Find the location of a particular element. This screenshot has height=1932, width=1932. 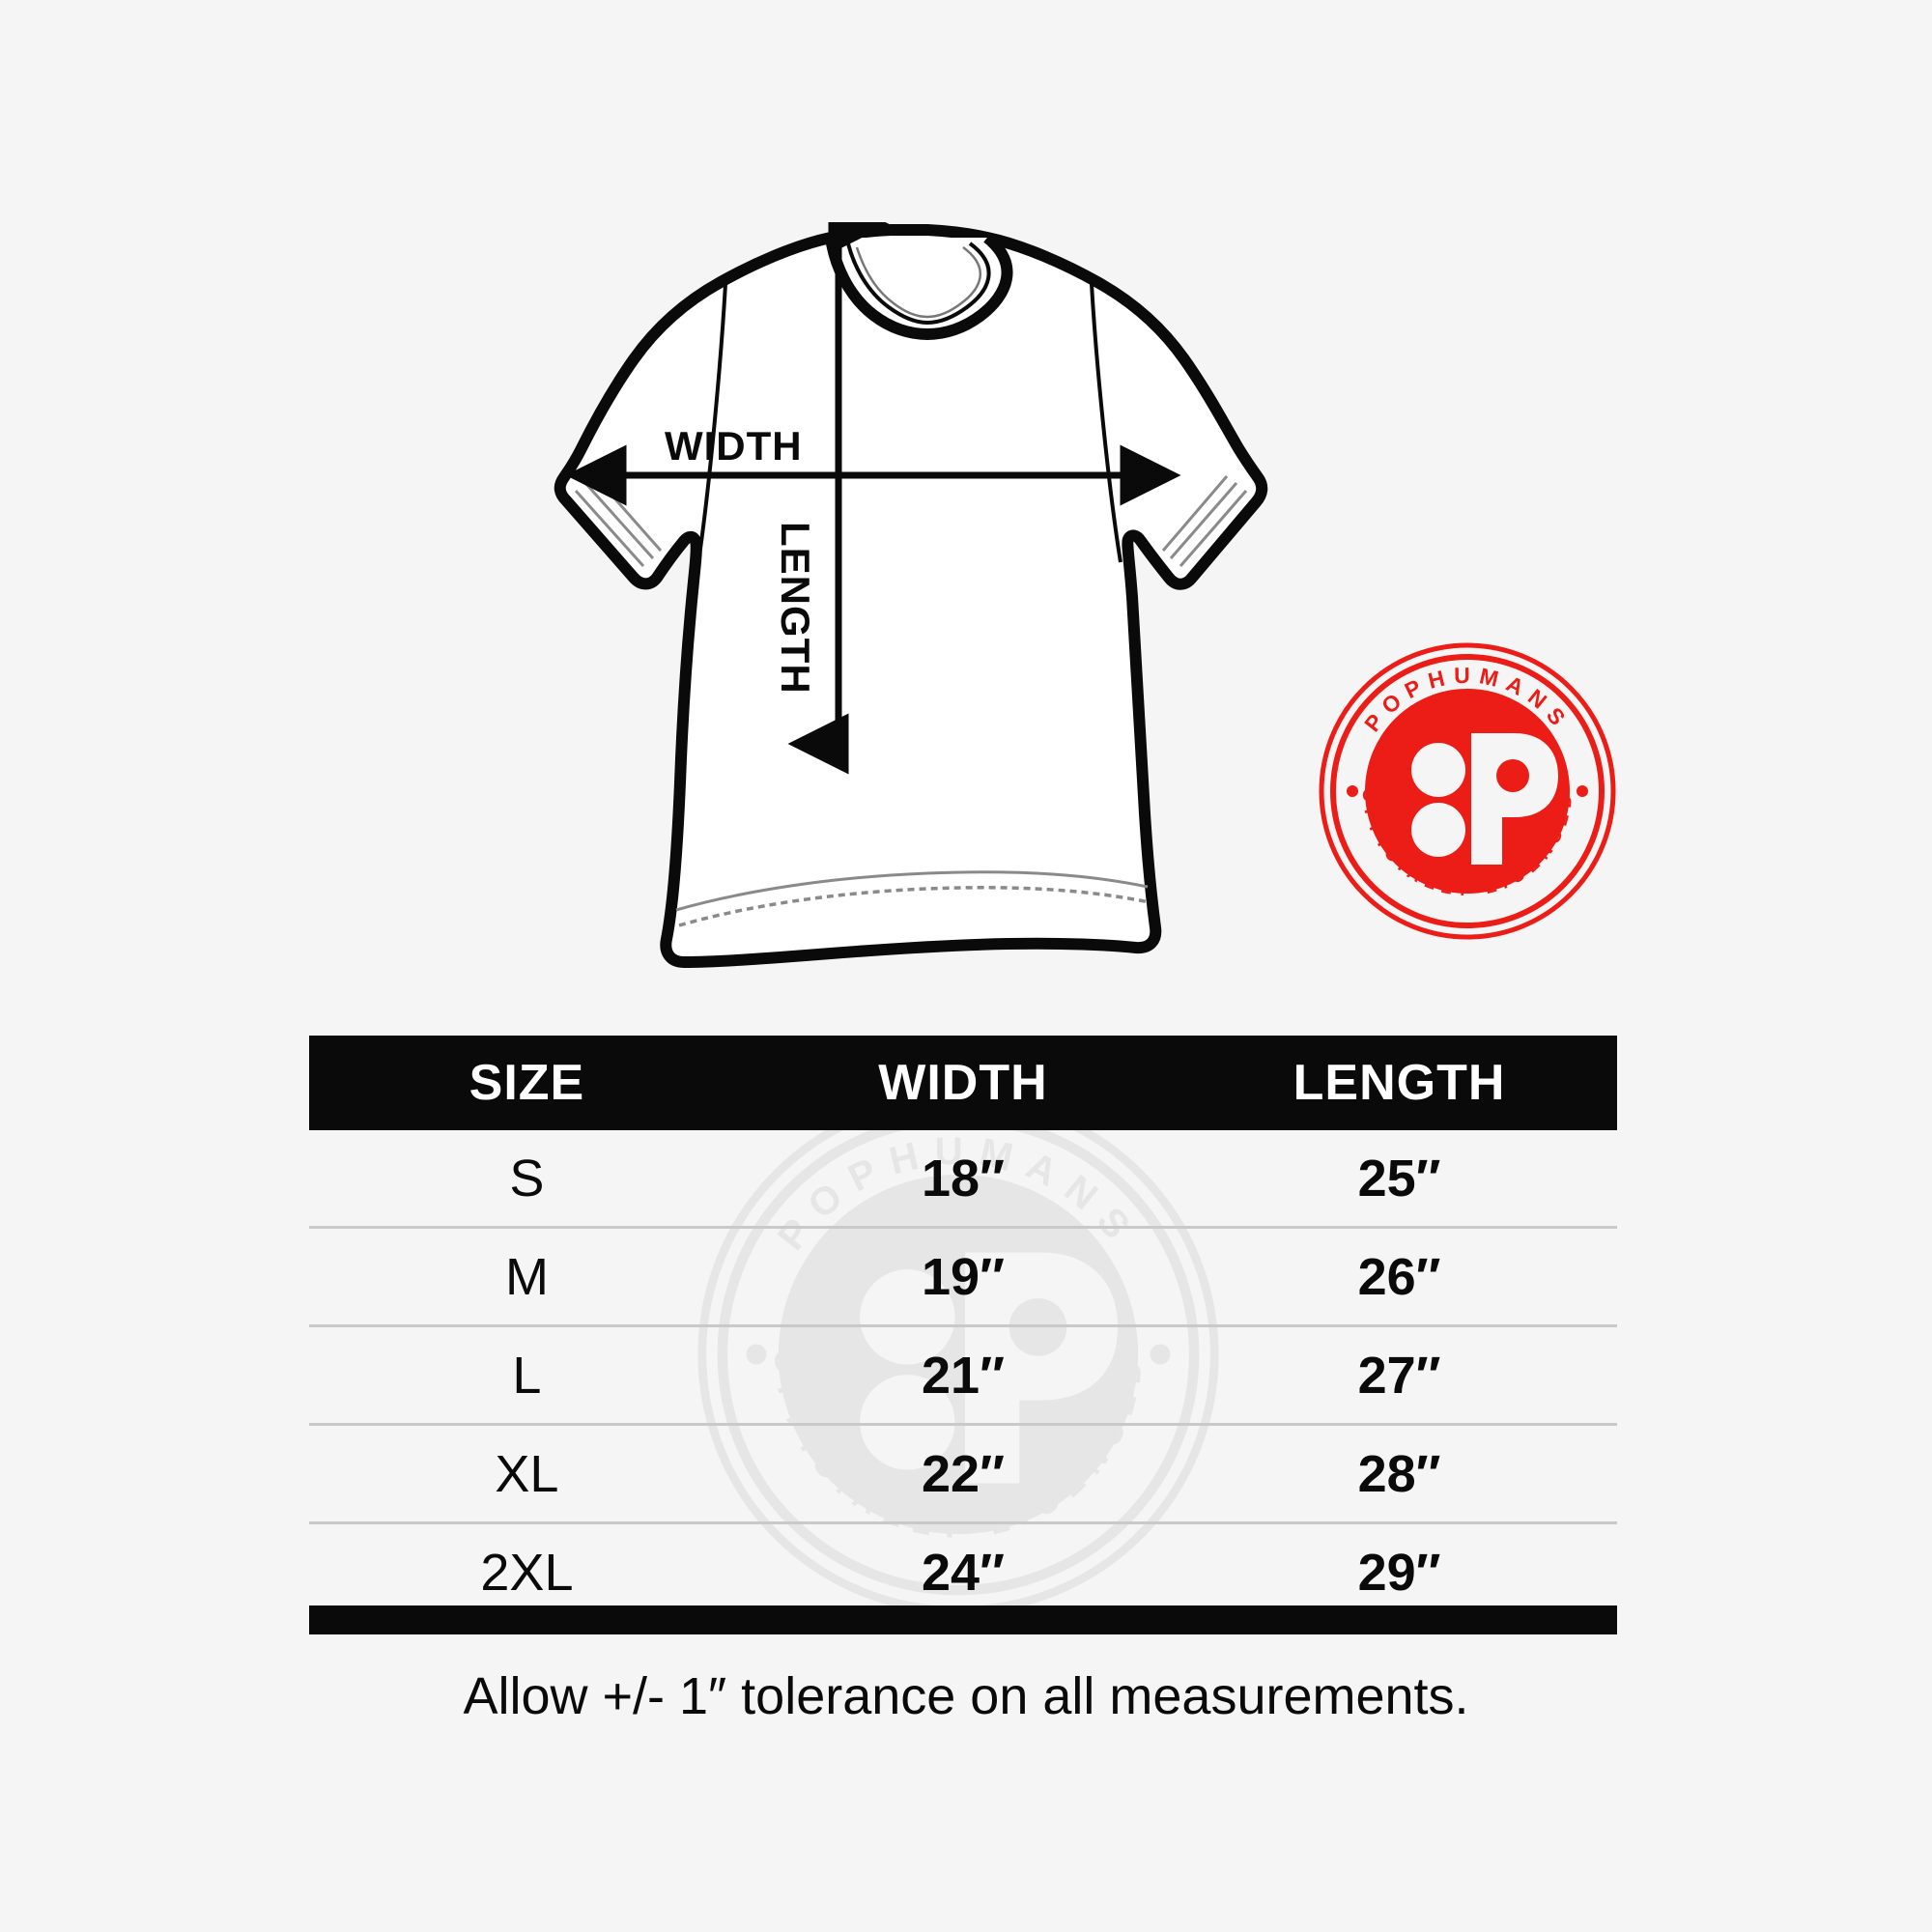

table-row: M 19″ 26″ is located at coordinates (963, 1278).